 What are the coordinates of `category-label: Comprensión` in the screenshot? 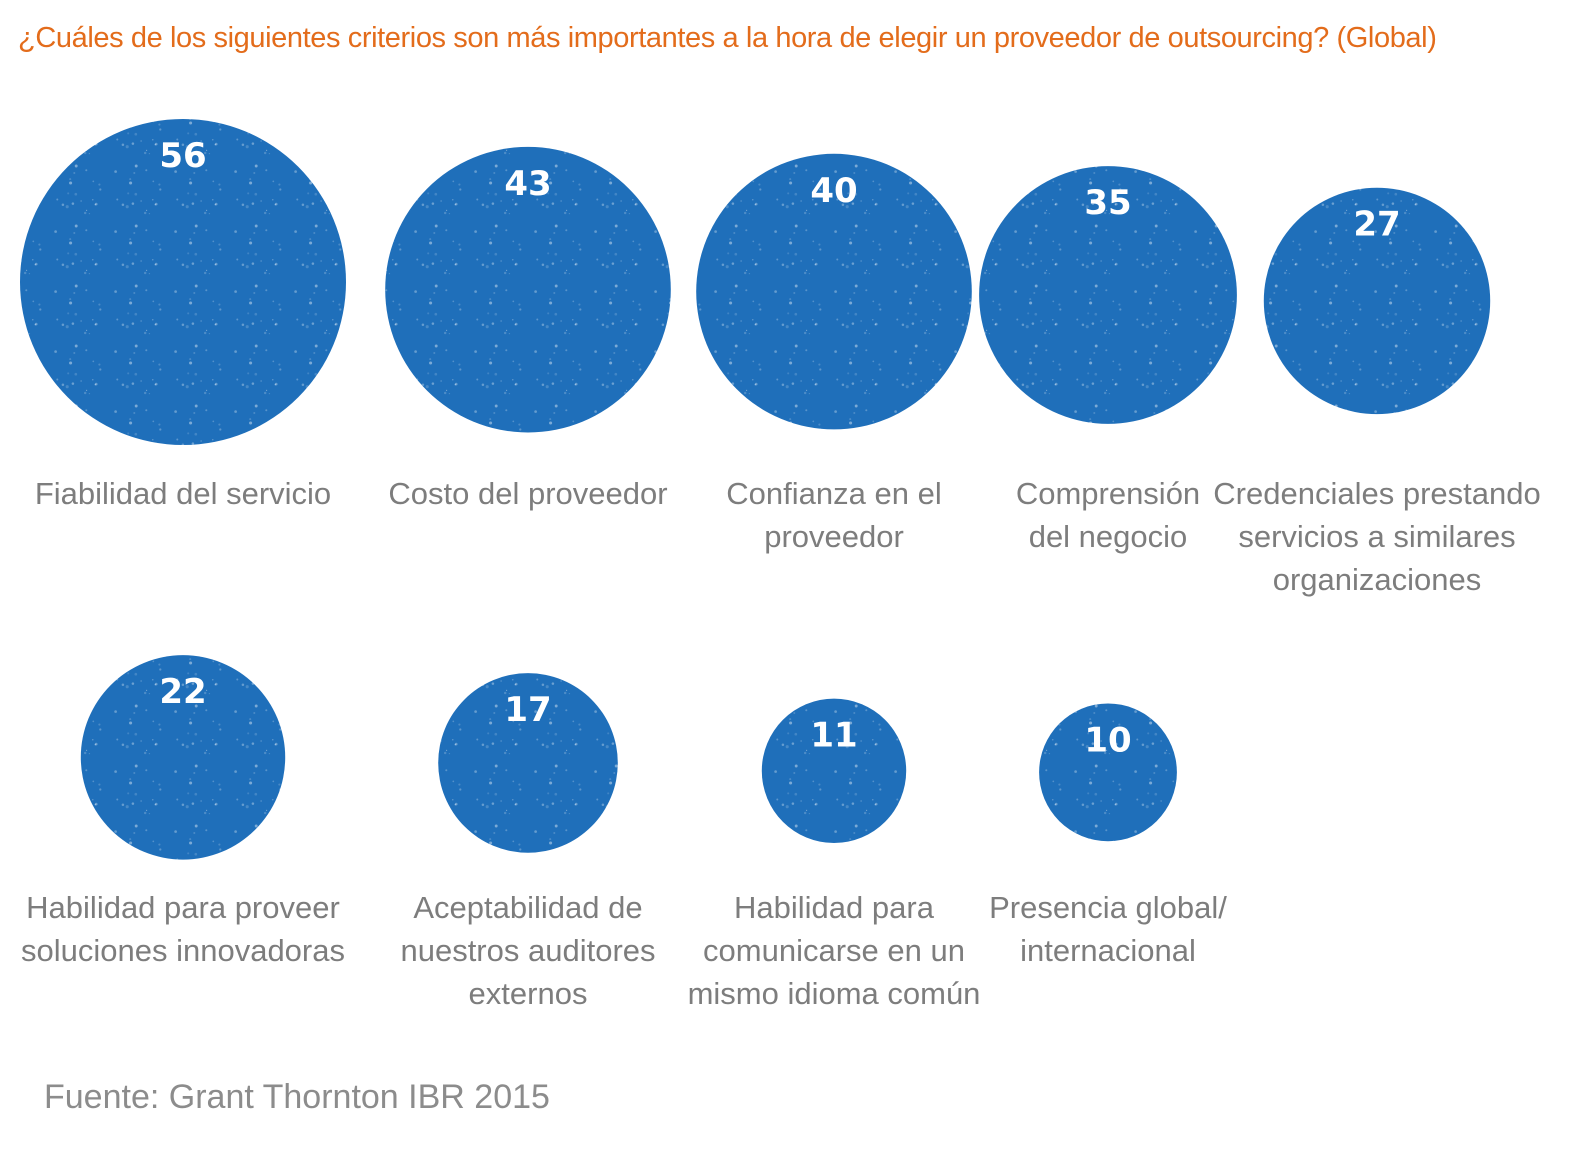 It's located at (1108, 493).